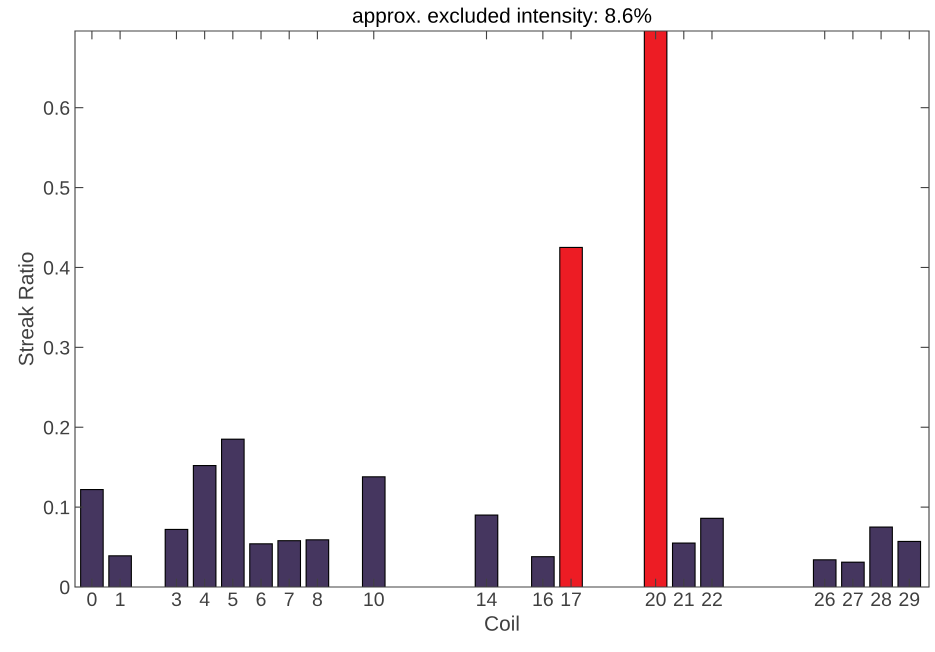 The image size is (935, 652). Describe the element at coordinates (233, 599) in the screenshot. I see `x-tick-label: 5` at that location.